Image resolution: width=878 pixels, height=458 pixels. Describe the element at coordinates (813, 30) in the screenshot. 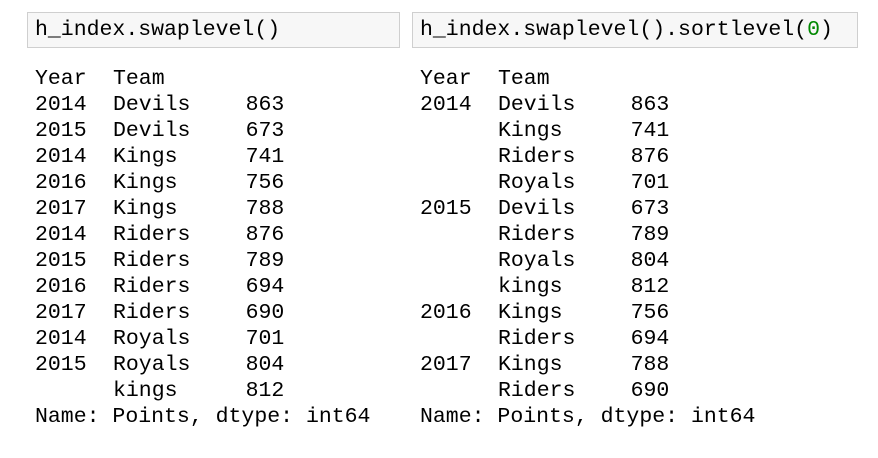

I see `code-token: 0` at that location.